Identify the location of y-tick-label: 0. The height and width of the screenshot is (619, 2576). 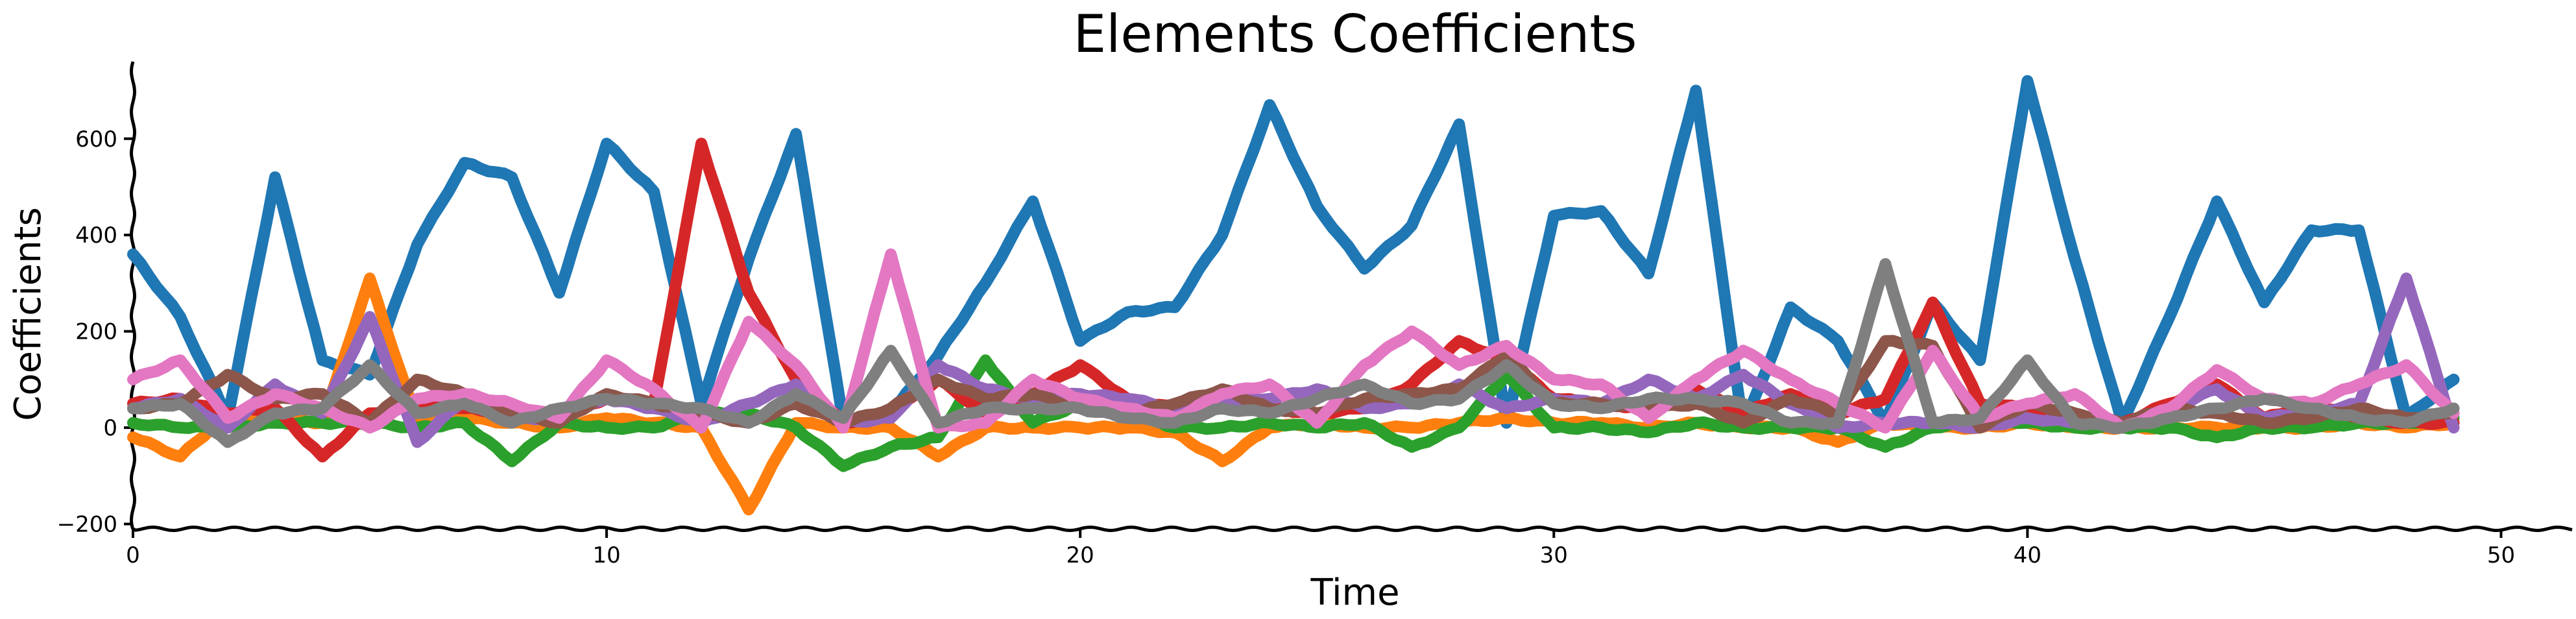
(110, 428).